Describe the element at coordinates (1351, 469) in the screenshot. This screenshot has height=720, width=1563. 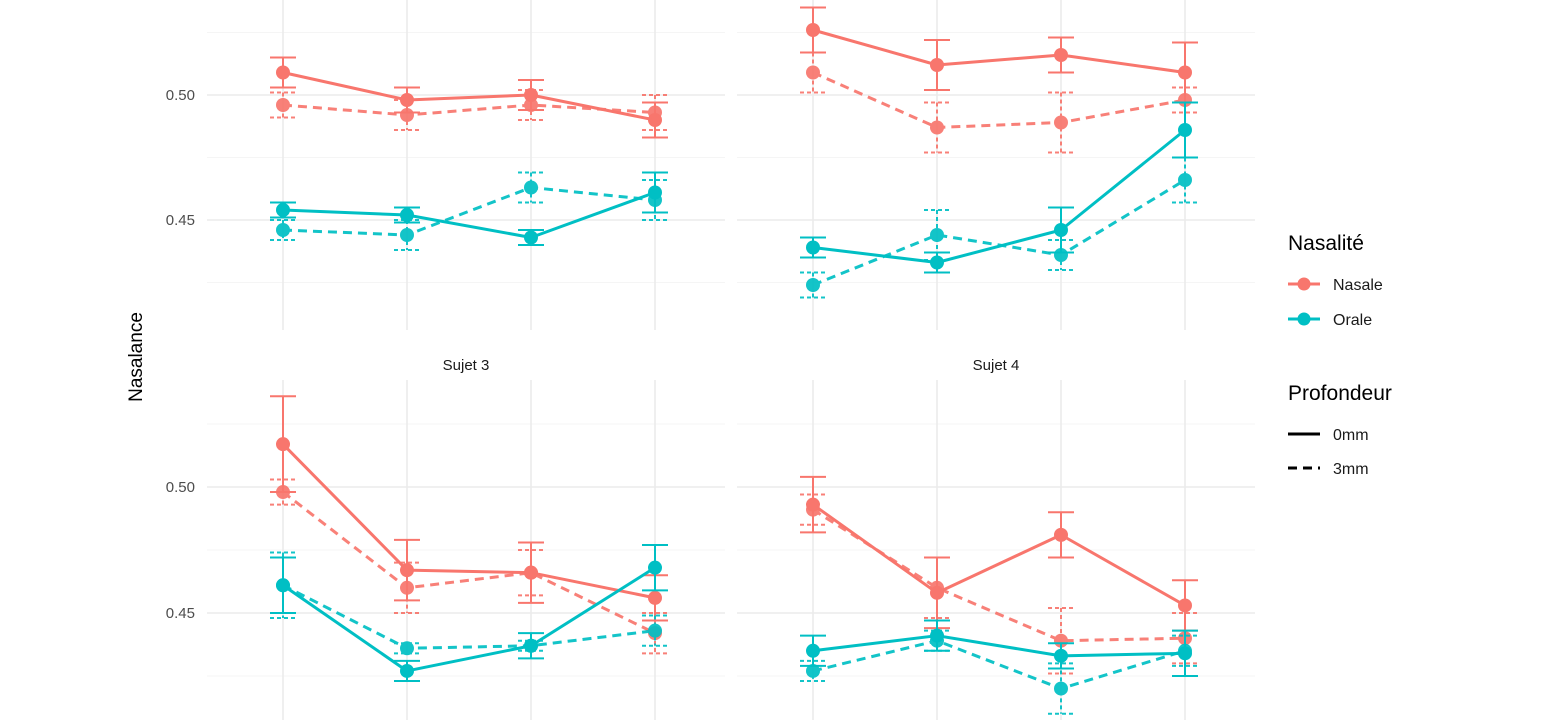
I see `legend-label: 3mm` at that location.